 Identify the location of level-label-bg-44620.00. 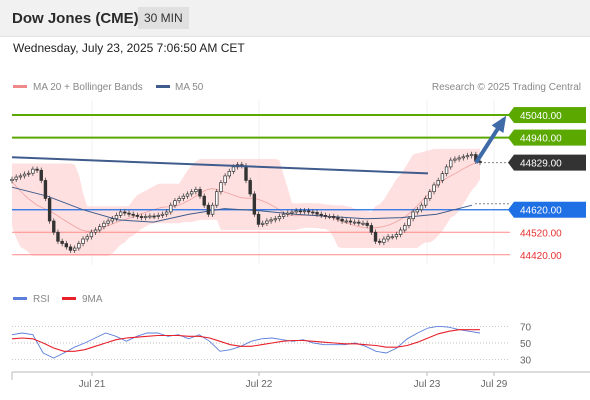
(550, 209).